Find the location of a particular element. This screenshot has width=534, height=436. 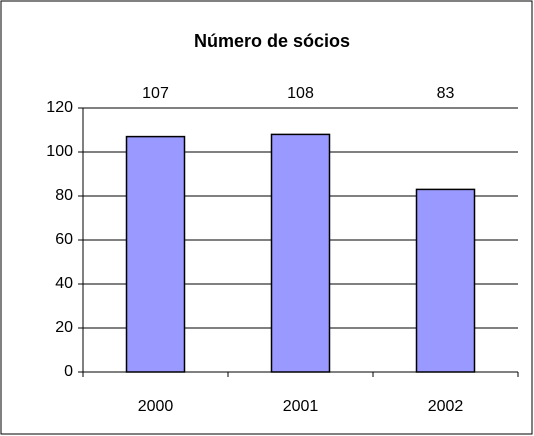

y-tick-label: 0 is located at coordinates (68, 371).